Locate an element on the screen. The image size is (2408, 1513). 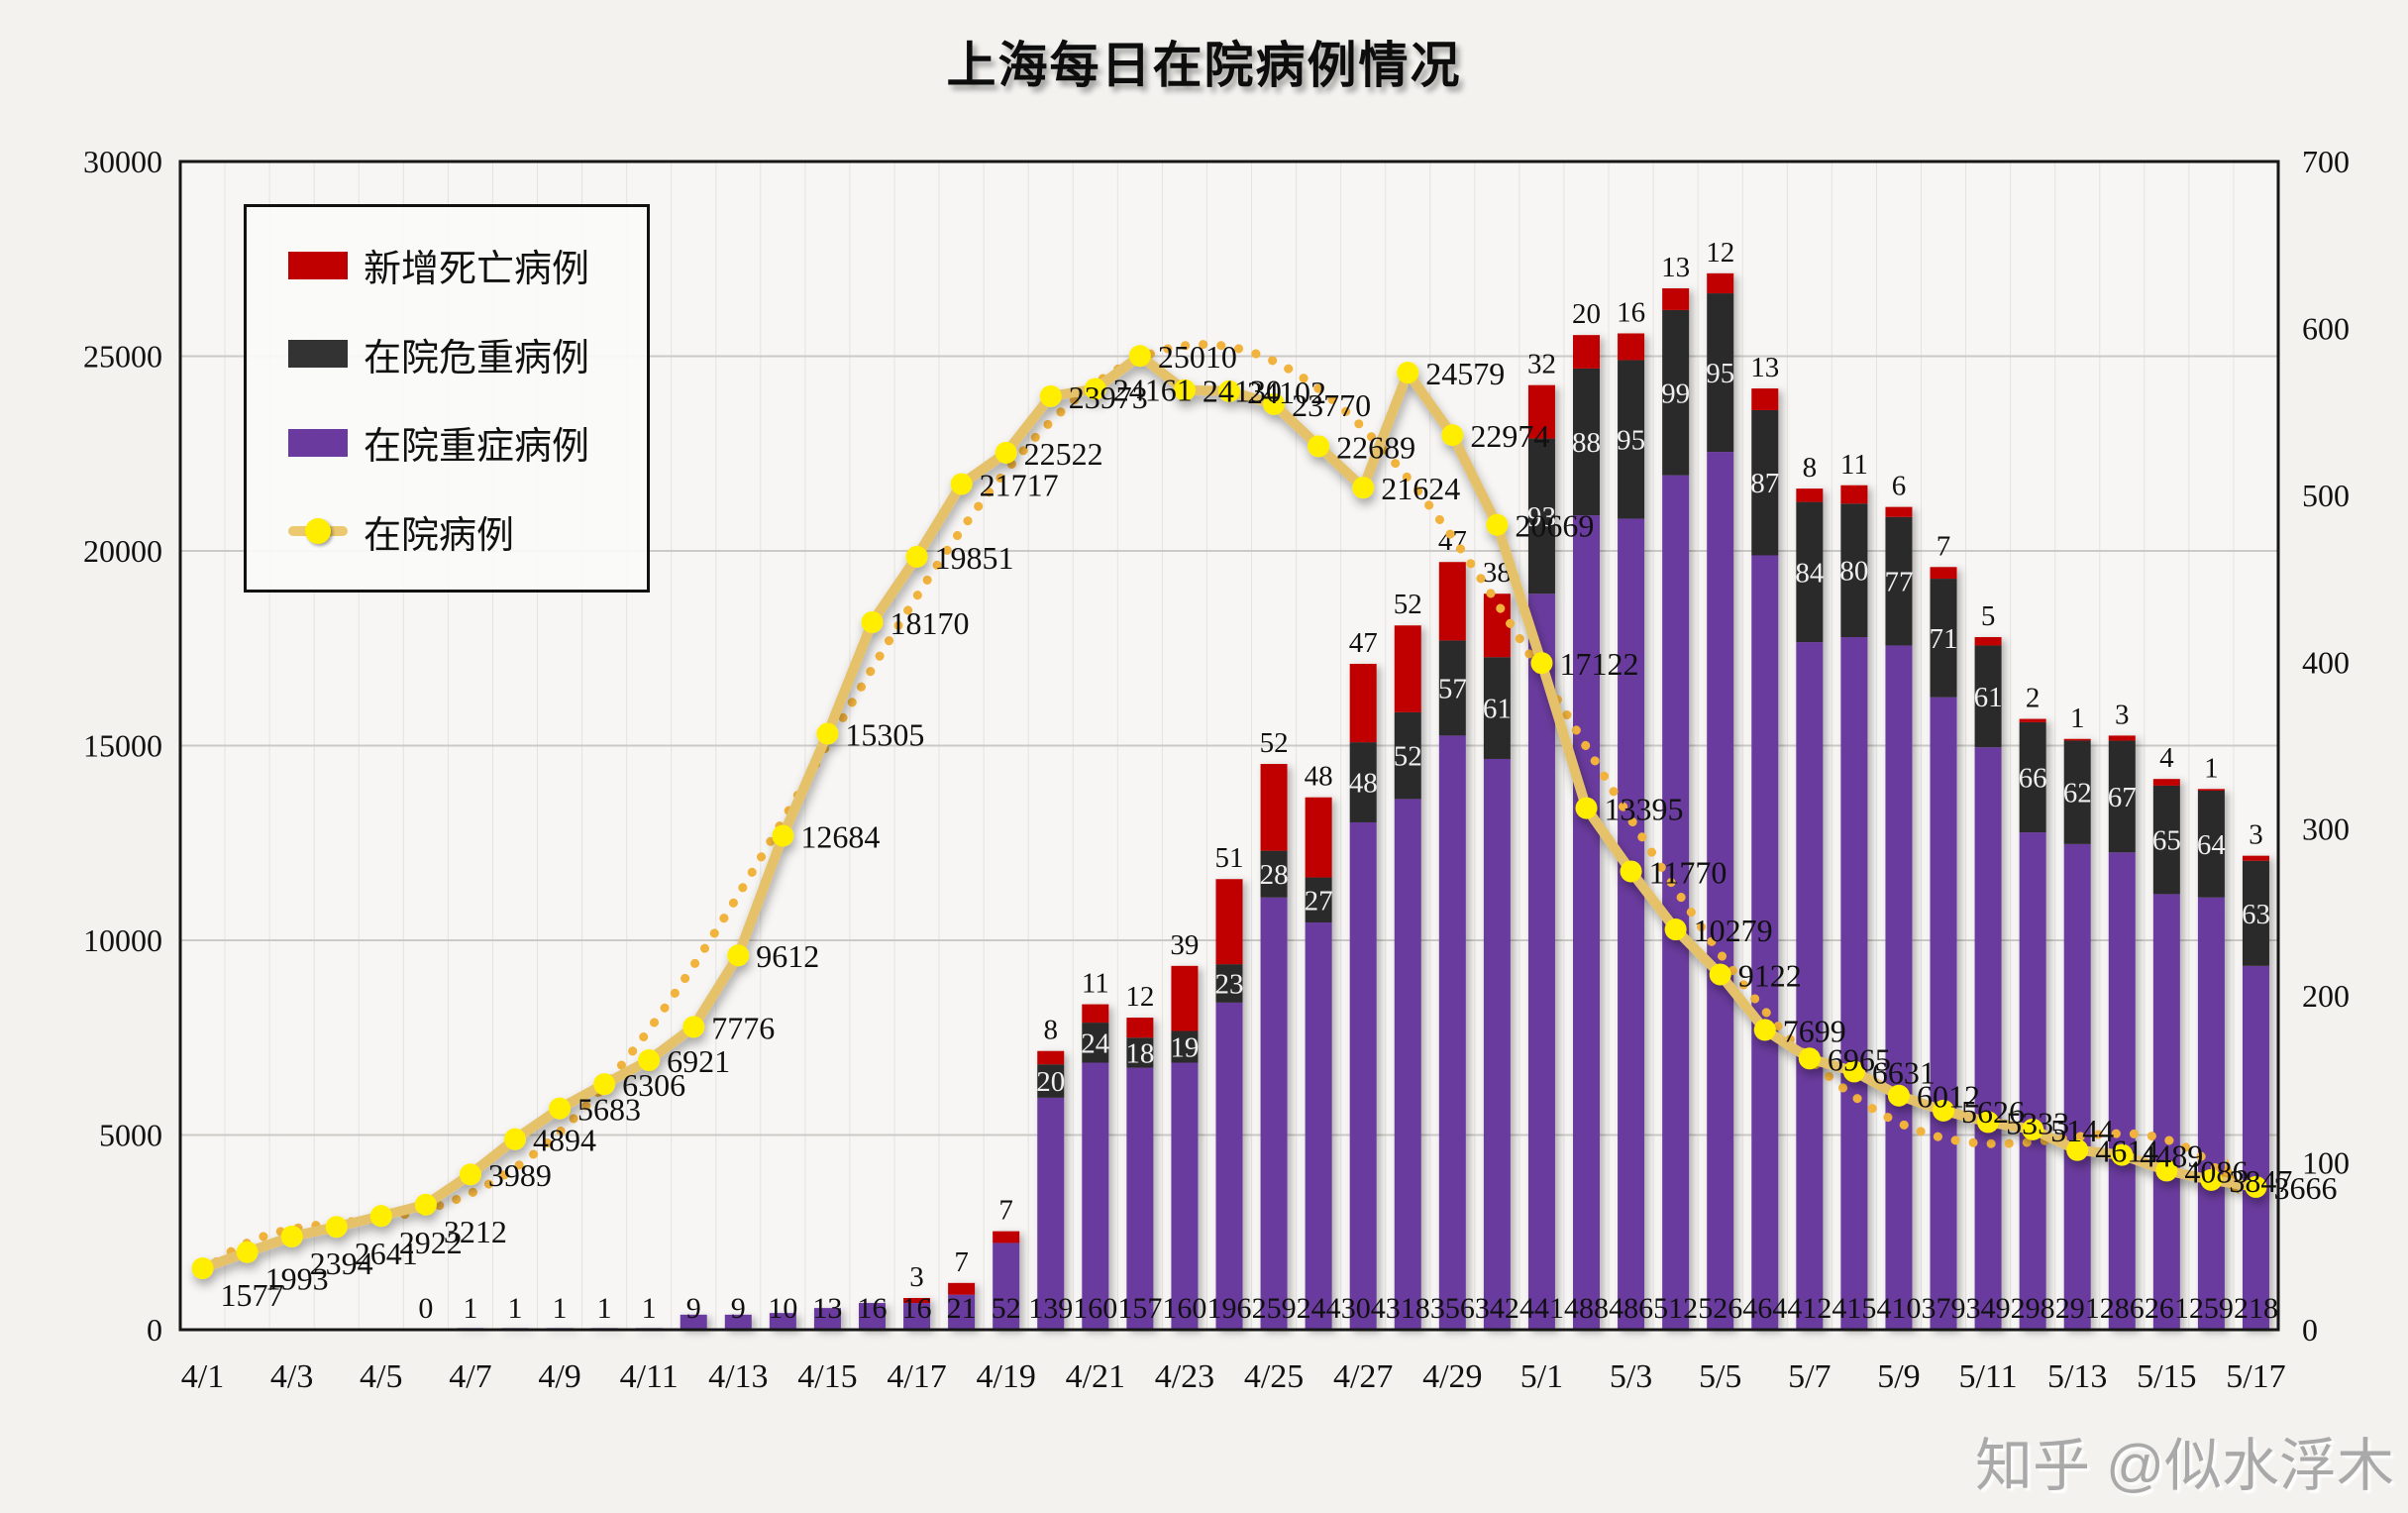
right-axis-tick-label: 200 is located at coordinates (2326, 996).